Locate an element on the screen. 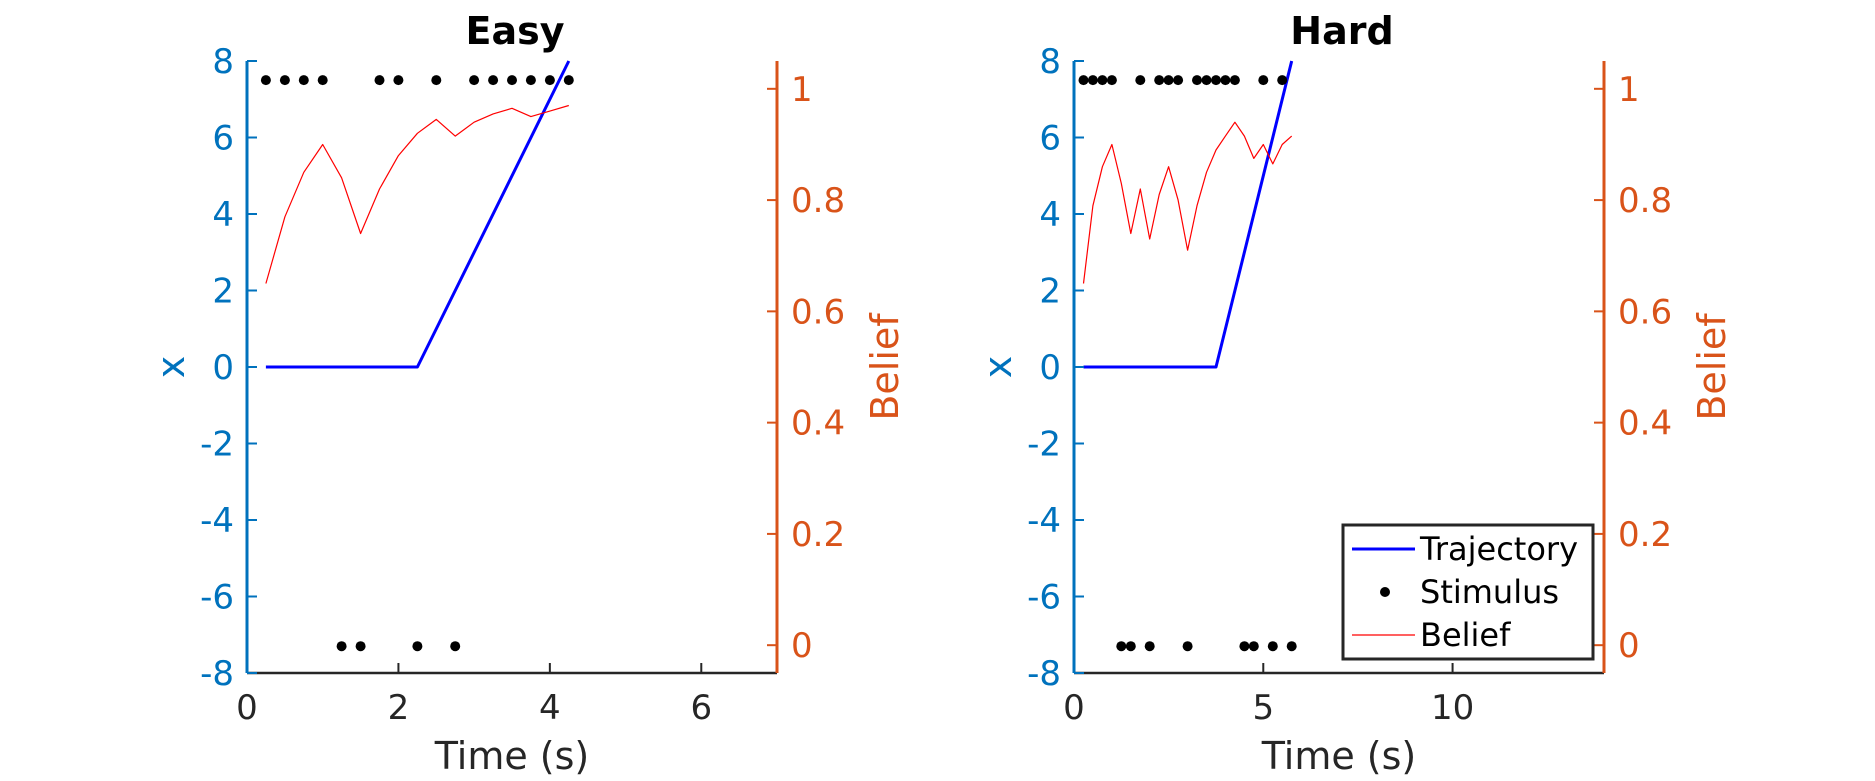  x-tick-label: 5 is located at coordinates (1263, 708).